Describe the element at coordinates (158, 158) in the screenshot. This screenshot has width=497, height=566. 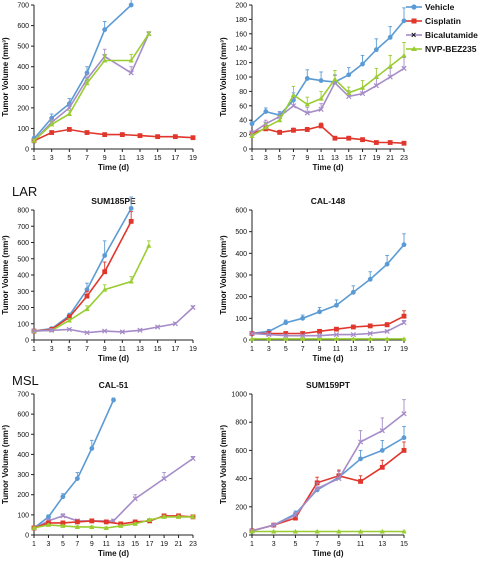
I see `x-tick-label: 15` at that location.